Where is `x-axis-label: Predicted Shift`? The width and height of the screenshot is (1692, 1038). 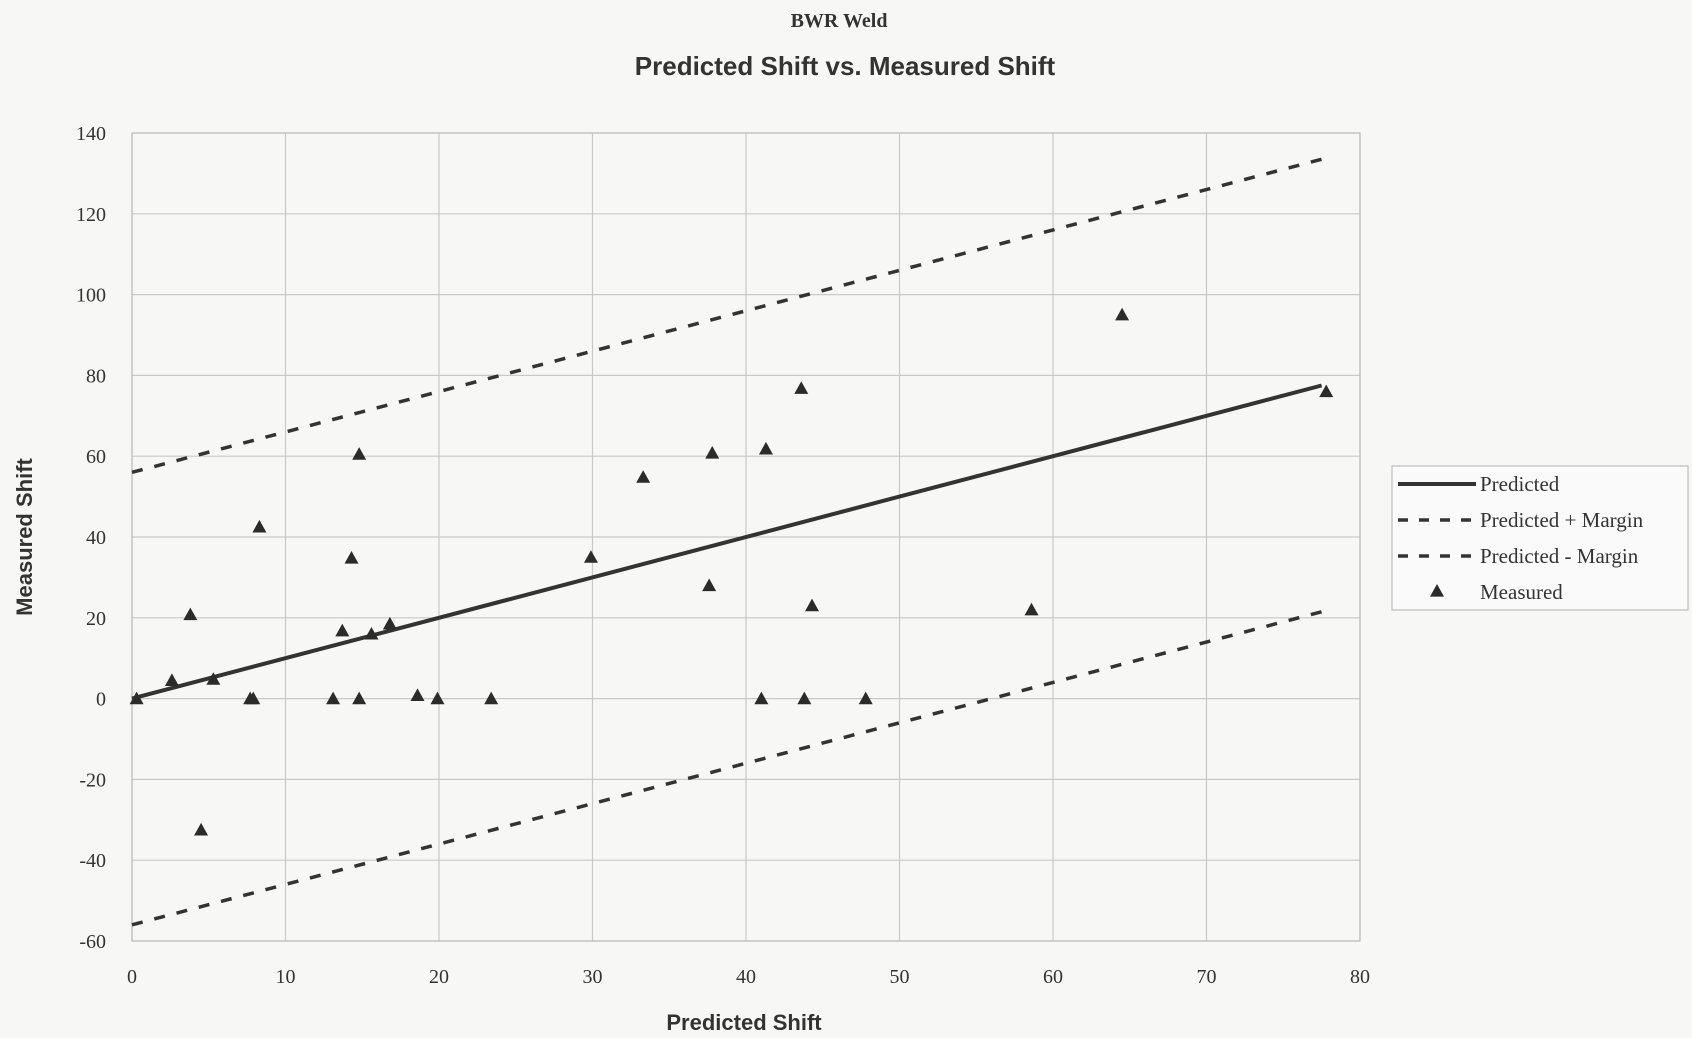
x-axis-label: Predicted Shift is located at coordinates (744, 1022).